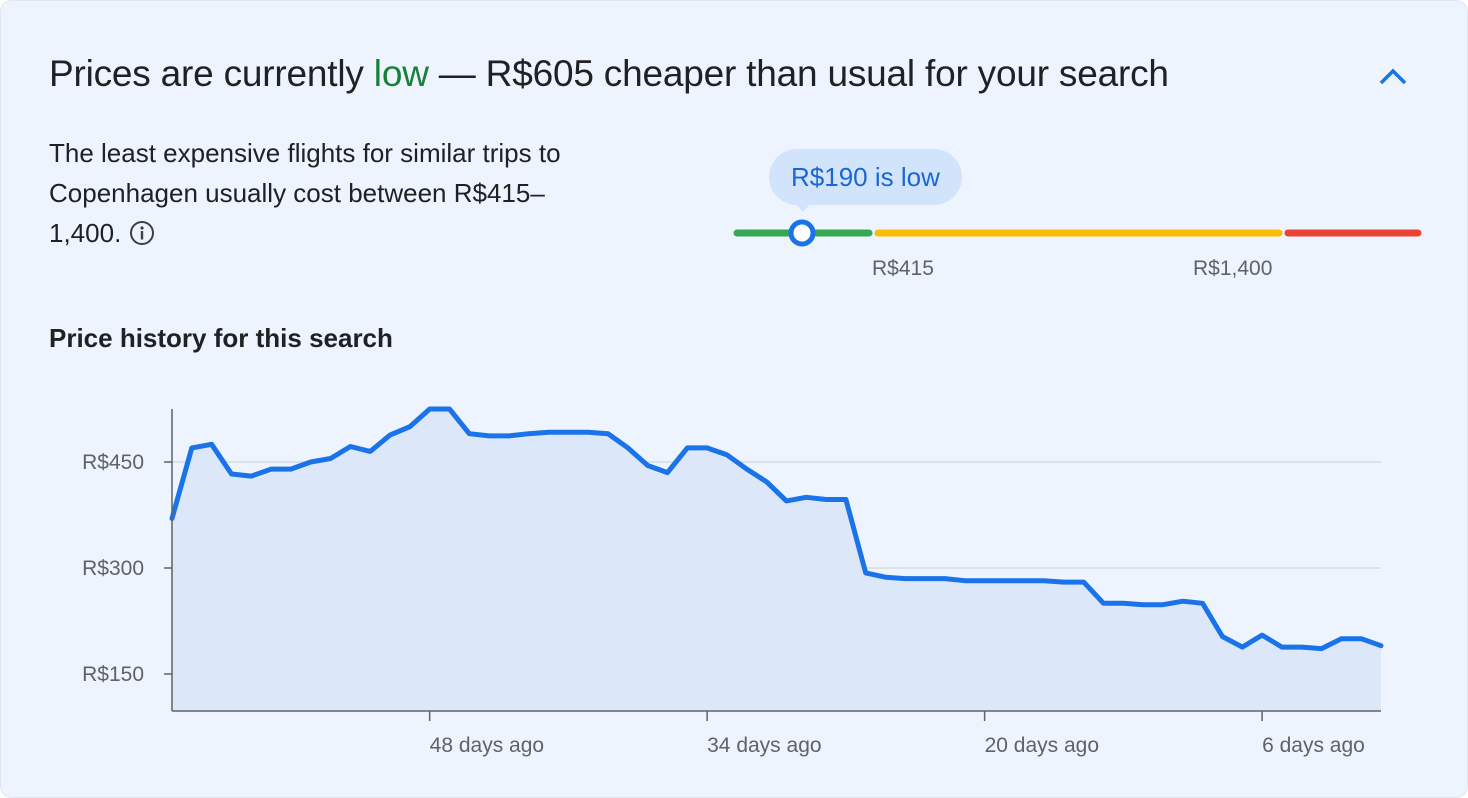 The height and width of the screenshot is (798, 1468). What do you see at coordinates (487, 745) in the screenshot?
I see `x-tick-label: 48 days ago` at bounding box center [487, 745].